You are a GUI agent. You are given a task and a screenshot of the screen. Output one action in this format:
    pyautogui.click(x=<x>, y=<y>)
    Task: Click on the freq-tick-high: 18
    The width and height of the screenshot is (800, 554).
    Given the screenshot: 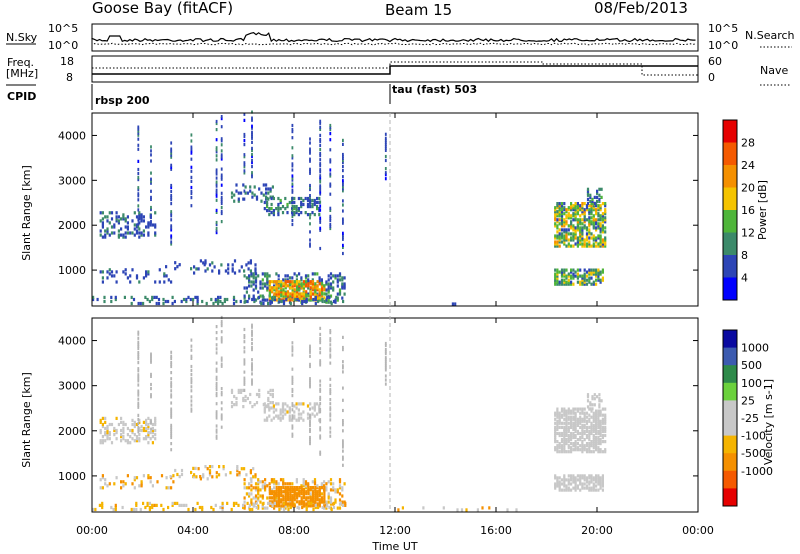 What is the action you would take?
    pyautogui.click(x=67, y=61)
    